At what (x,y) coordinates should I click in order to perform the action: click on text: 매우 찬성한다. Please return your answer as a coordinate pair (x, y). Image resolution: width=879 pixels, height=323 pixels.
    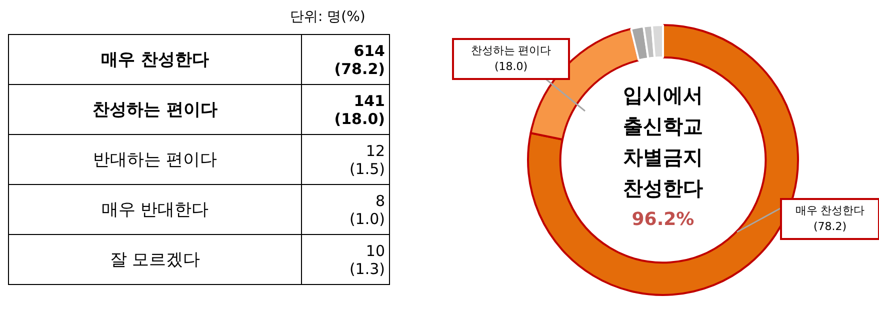
    Looking at the image, I should click on (155, 59).